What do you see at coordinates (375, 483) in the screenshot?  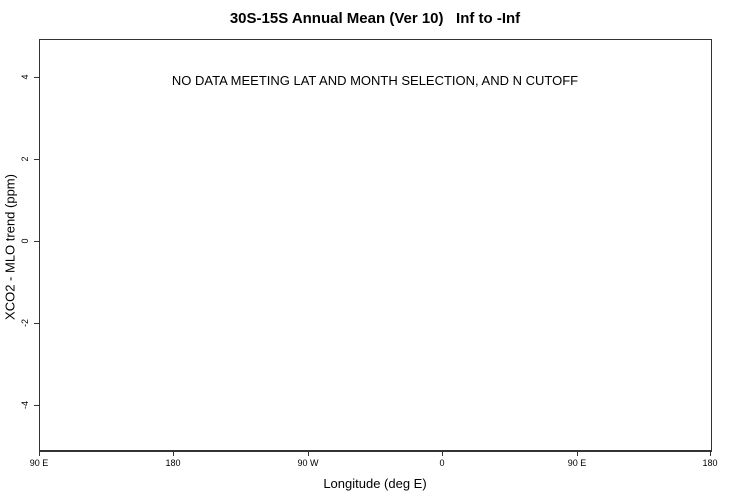 I see `x-axis-title: Longitude (deg E)` at bounding box center [375, 483].